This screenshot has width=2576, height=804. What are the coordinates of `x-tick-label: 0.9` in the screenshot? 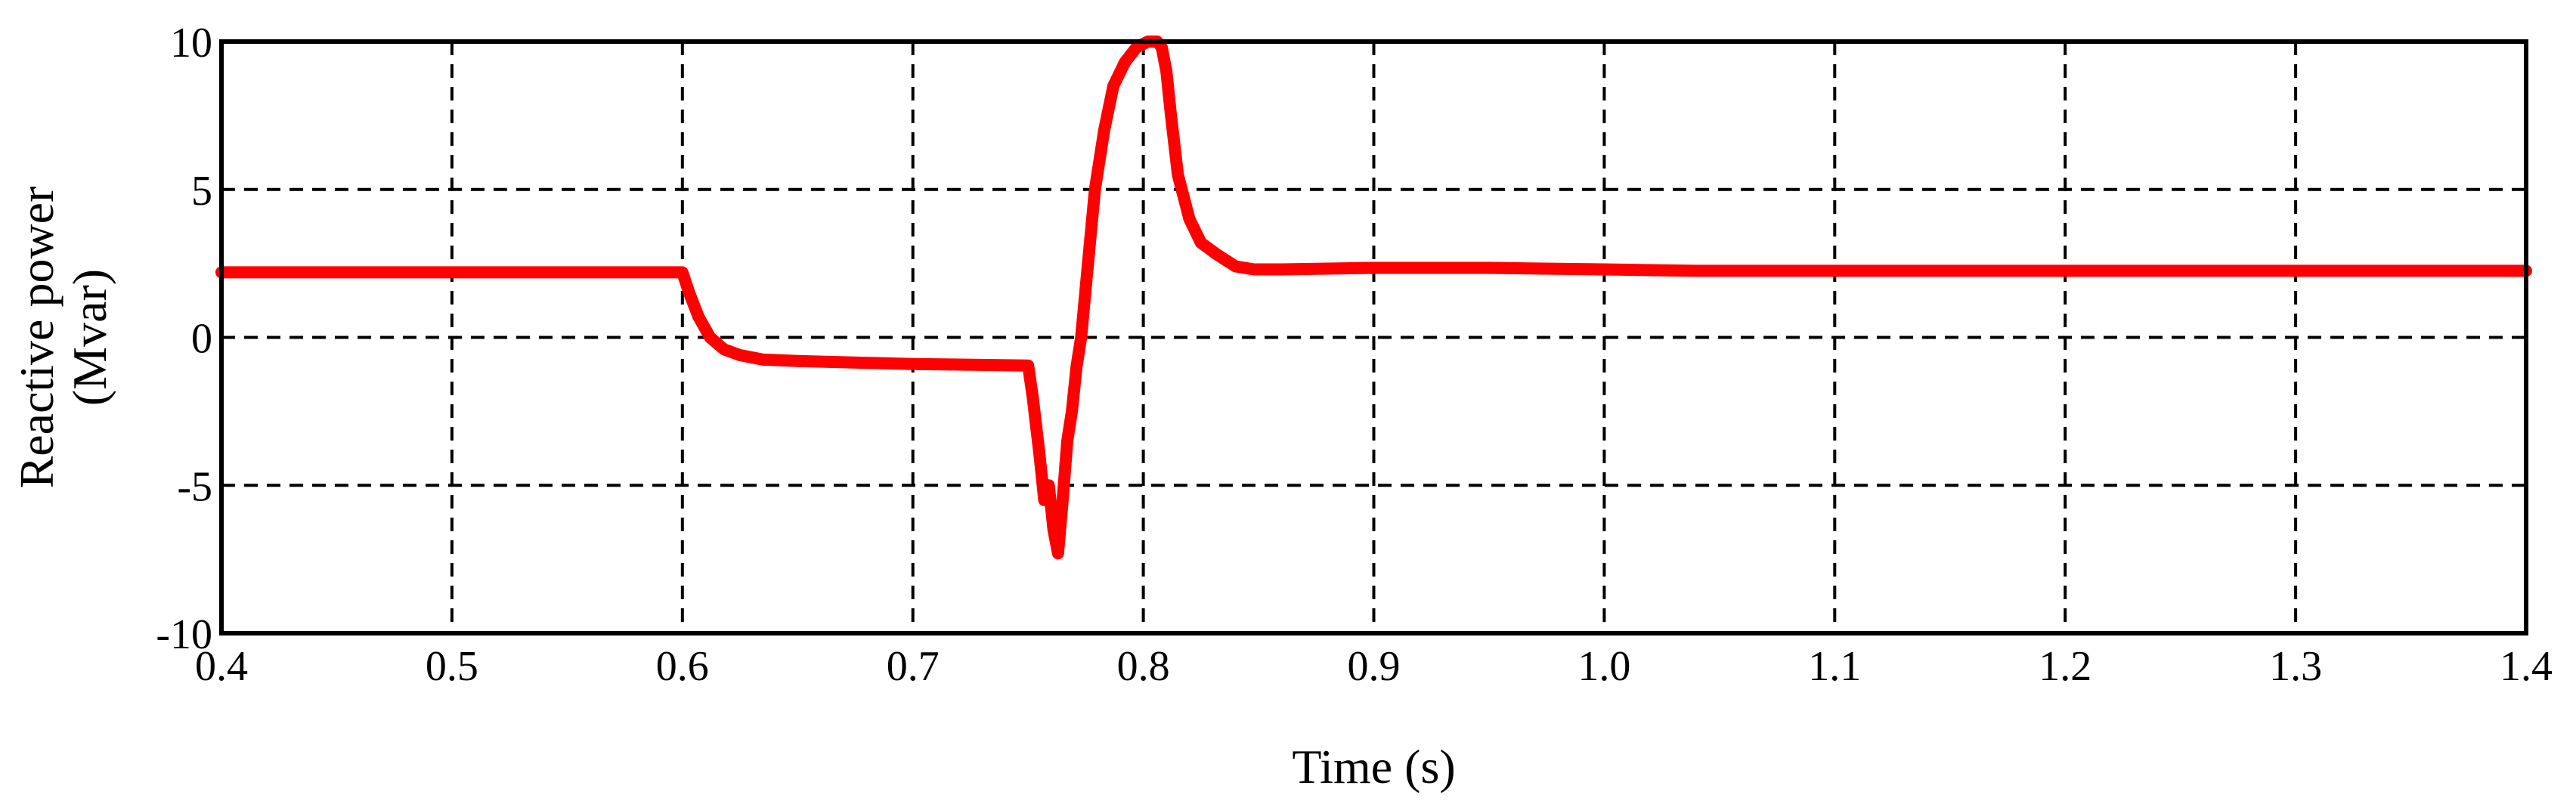 It's located at (1374, 666).